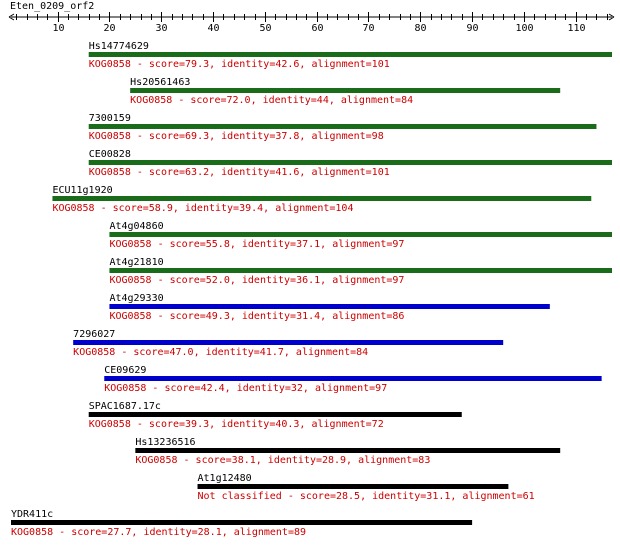 This screenshot has width=620, height=545. I want to click on hit-name: At4g29330, so click(136, 298).